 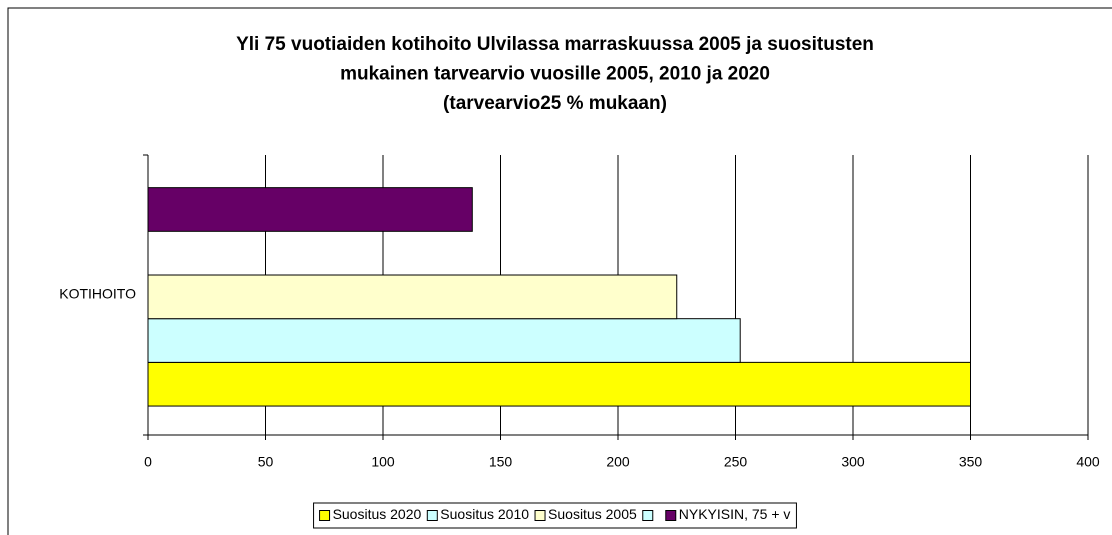 What do you see at coordinates (555, 103) in the screenshot?
I see `chart-title: (tarvearvio25 % mukaan)` at bounding box center [555, 103].